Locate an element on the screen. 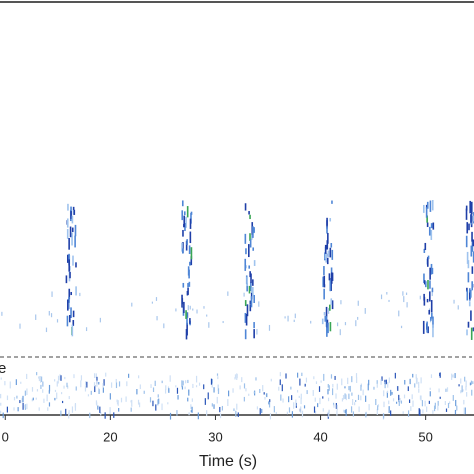 The height and width of the screenshot is (474, 474). call is located at coordinates (327, 268).